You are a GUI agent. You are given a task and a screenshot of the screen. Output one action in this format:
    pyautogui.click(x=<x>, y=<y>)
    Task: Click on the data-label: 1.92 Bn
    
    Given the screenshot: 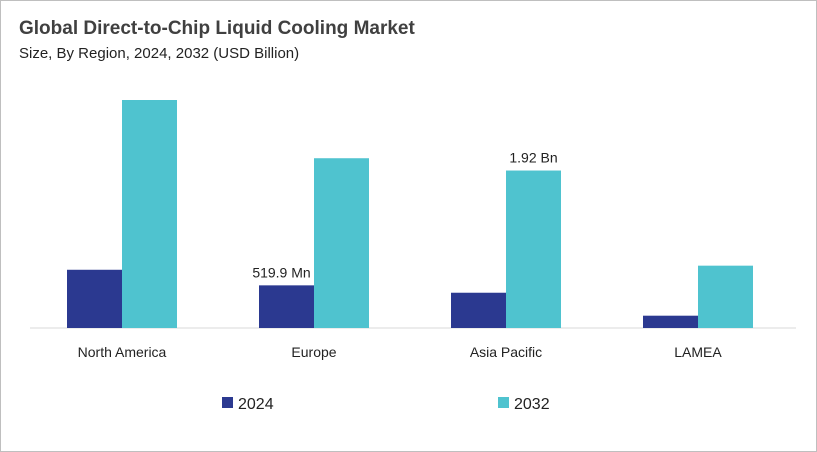 What is the action you would take?
    pyautogui.click(x=533, y=158)
    